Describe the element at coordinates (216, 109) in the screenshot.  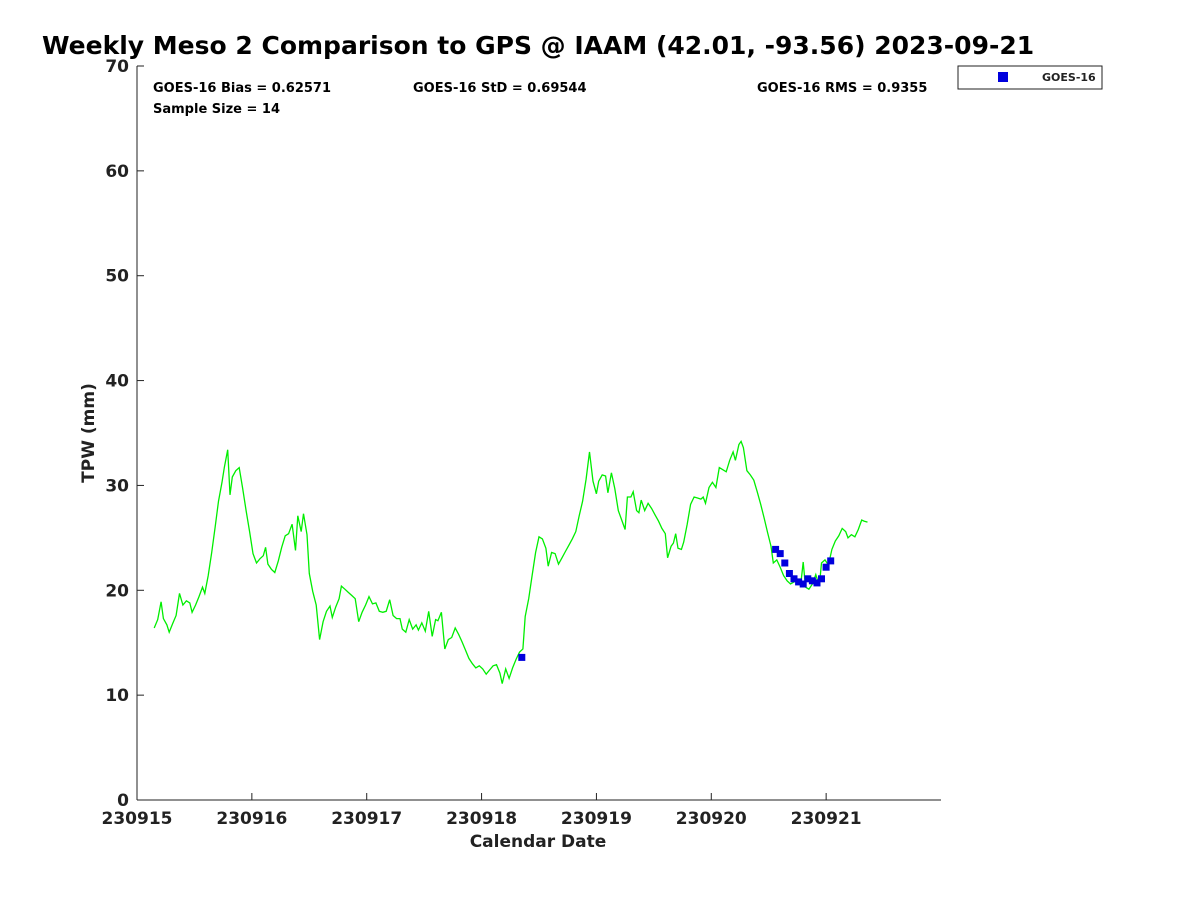
I see `sample-size-stat: Sample Size = 14` at that location.